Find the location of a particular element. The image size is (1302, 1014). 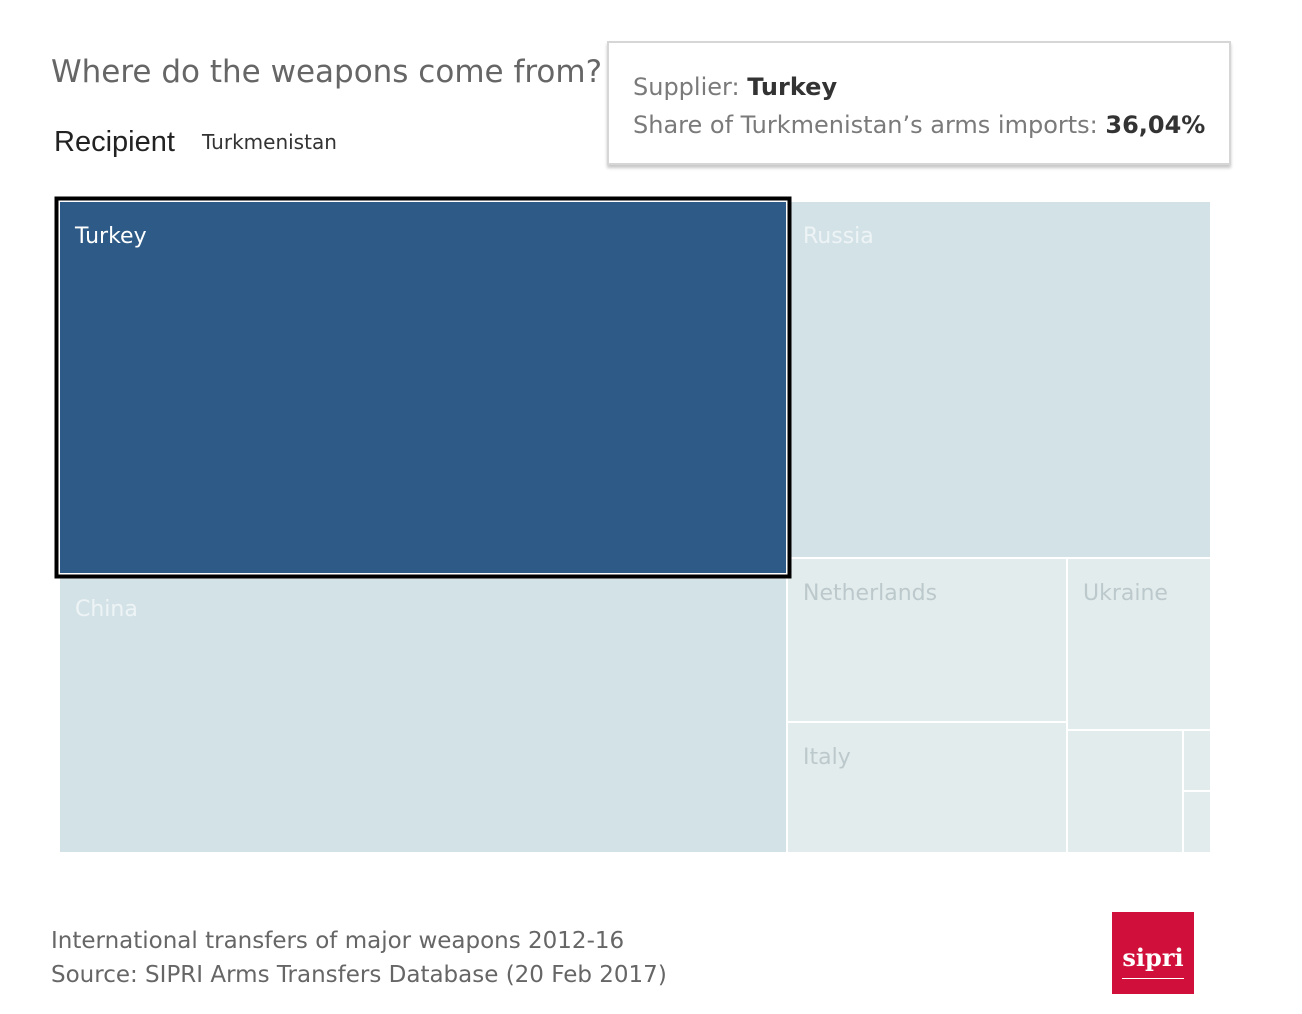

tooltip-supplier-label: Supplier: is located at coordinates (690, 87).